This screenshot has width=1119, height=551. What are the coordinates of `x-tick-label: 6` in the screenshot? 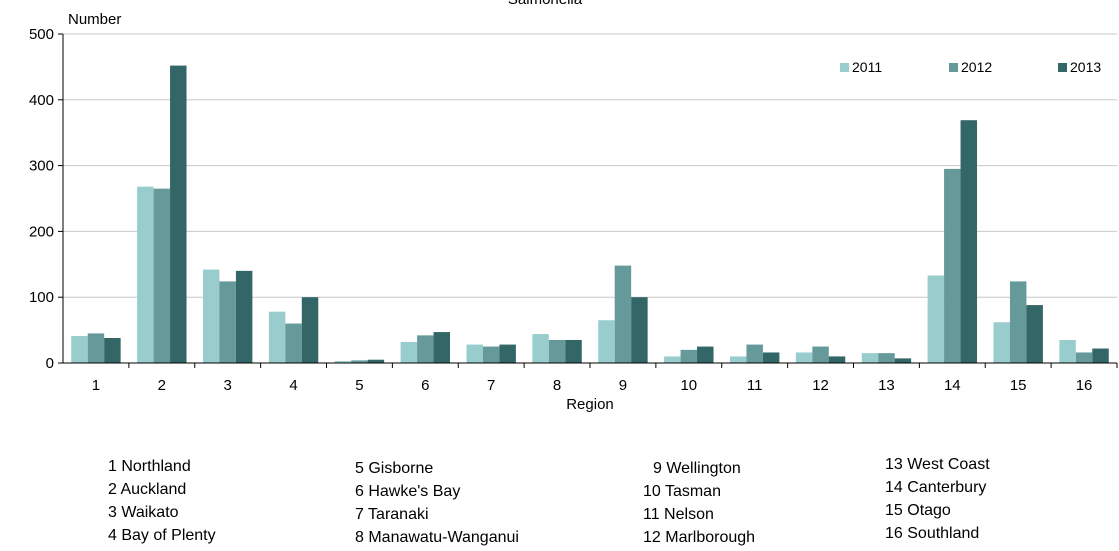 It's located at (425, 385).